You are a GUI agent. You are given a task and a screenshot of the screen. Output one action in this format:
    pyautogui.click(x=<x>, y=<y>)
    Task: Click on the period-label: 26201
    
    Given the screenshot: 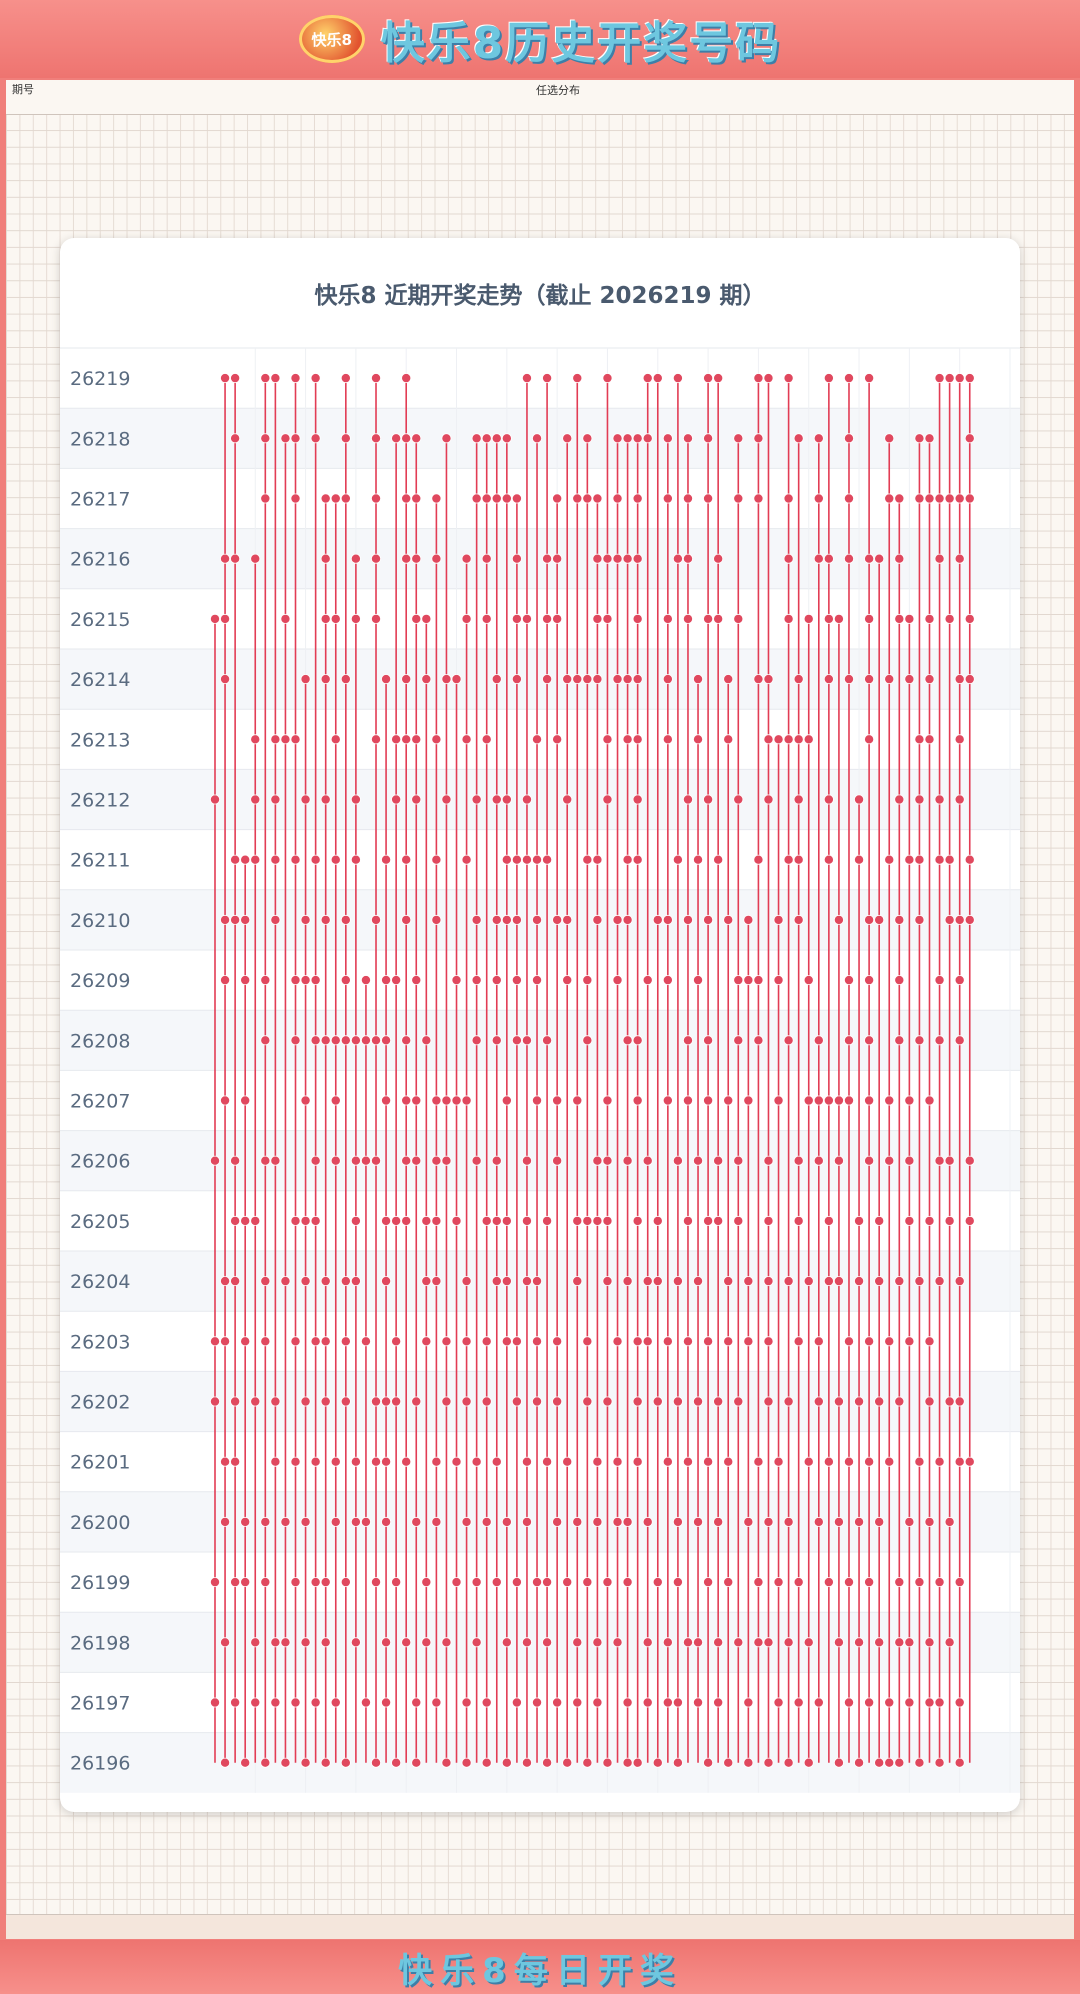 What is the action you would take?
    pyautogui.click(x=100, y=1463)
    